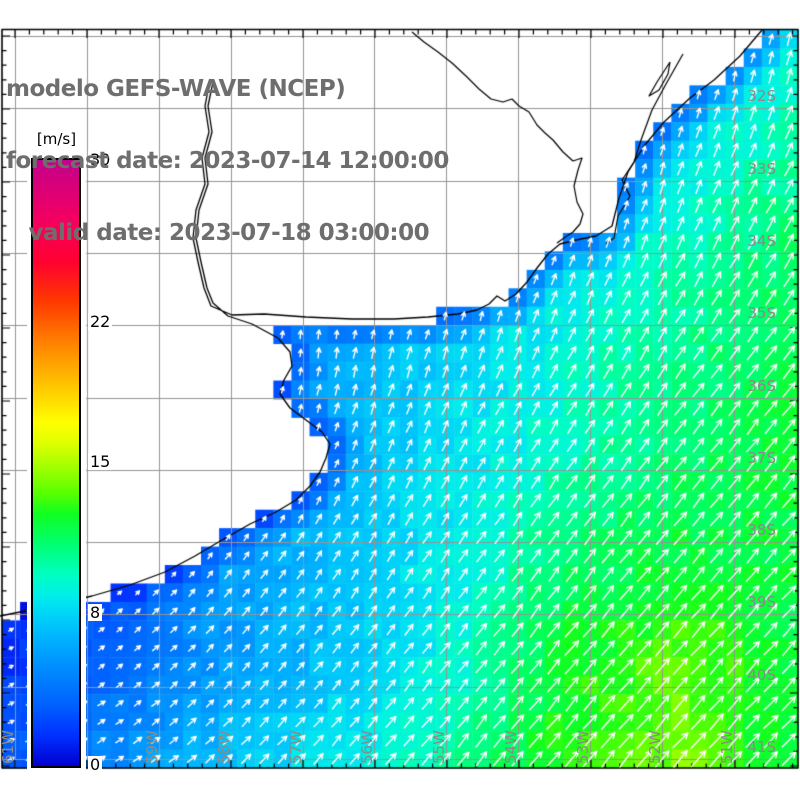 Image resolution: width=800 pixels, height=800 pixels. What do you see at coordinates (95, 764) in the screenshot?
I see `colorbar-tick-label: 0` at bounding box center [95, 764].